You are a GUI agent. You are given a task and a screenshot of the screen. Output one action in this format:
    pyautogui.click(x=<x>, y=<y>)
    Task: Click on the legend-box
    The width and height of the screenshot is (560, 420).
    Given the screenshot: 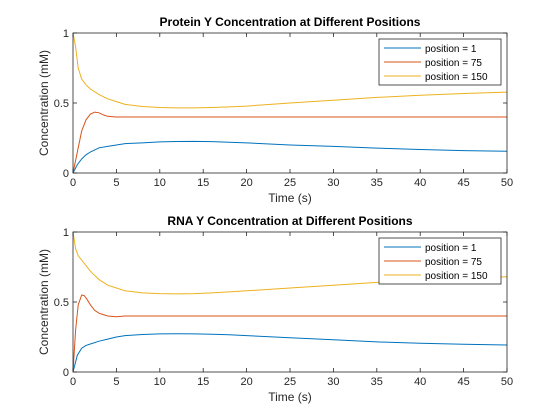 What is the action you would take?
    pyautogui.click(x=440, y=62)
    